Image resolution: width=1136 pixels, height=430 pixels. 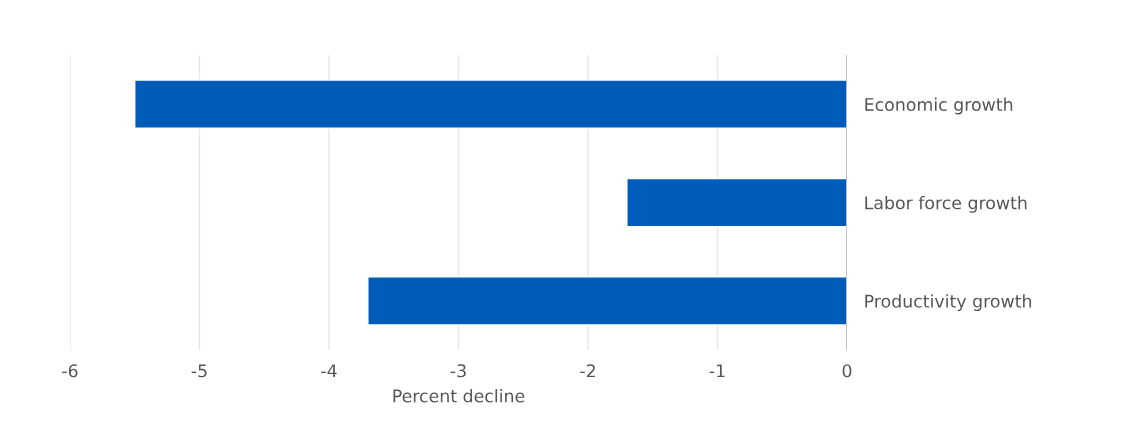 I want to click on x-tick-label: 0, so click(x=847, y=371).